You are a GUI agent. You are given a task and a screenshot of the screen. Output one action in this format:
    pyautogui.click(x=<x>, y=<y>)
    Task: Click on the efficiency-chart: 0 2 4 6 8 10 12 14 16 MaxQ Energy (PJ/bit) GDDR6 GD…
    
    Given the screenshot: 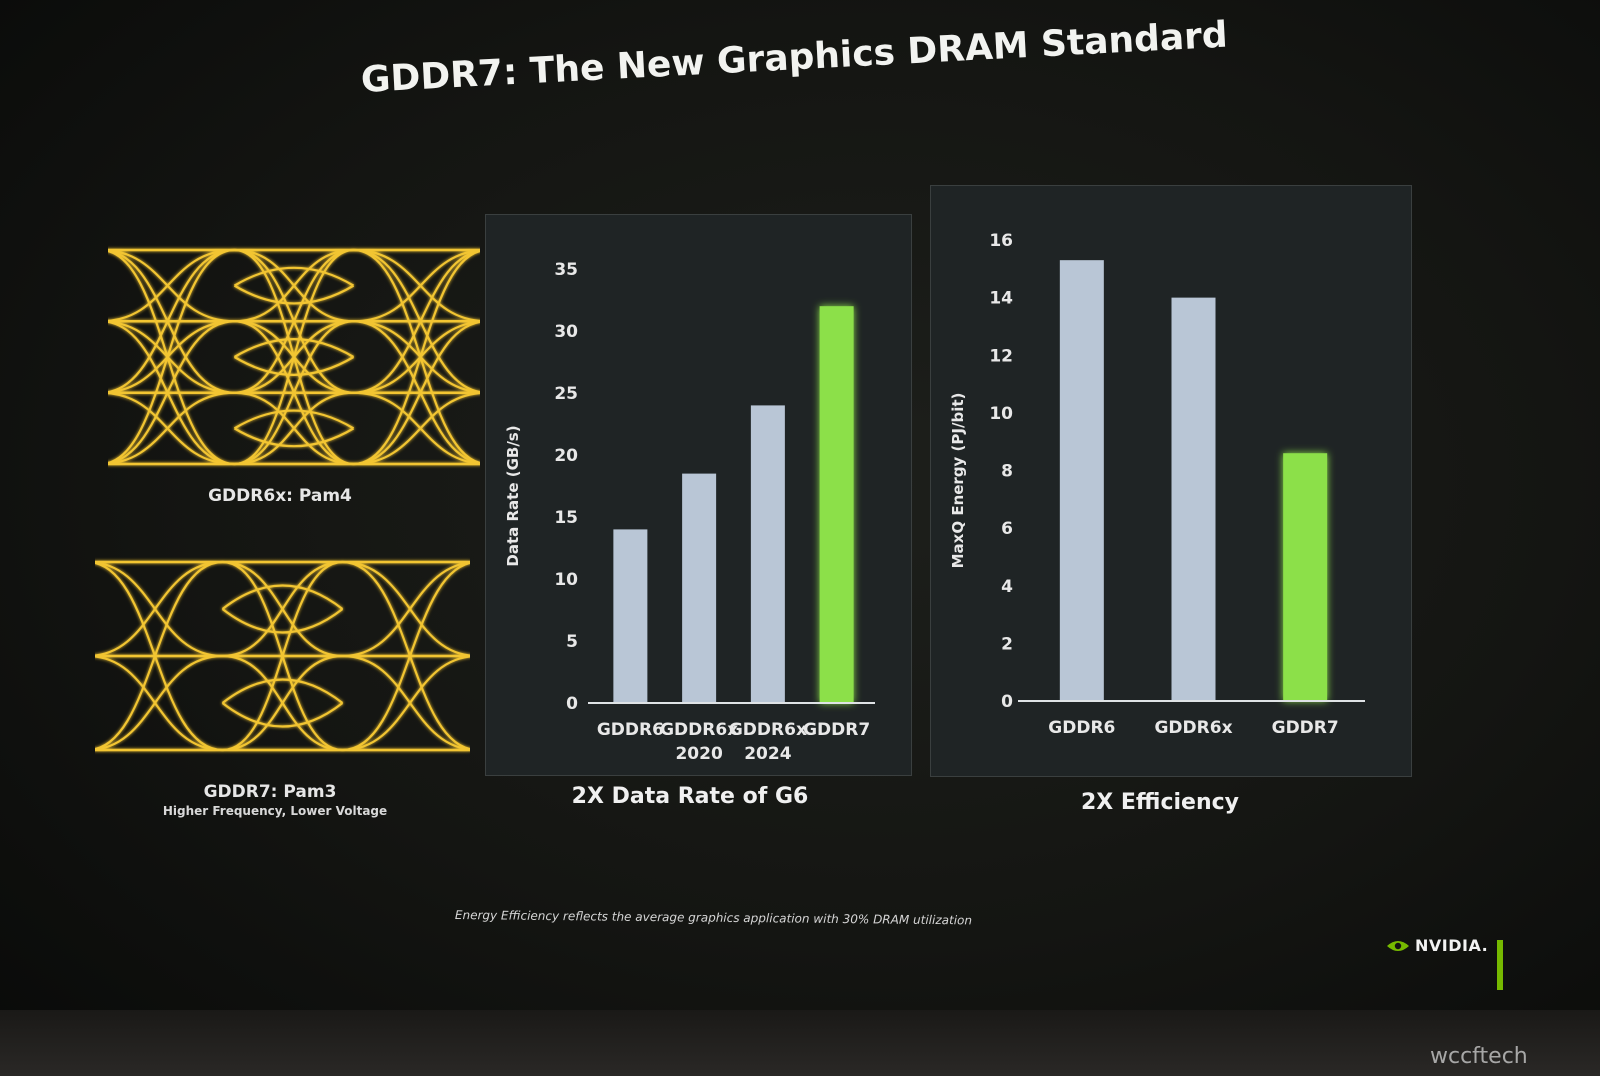 What is the action you would take?
    pyautogui.click(x=1157, y=484)
    